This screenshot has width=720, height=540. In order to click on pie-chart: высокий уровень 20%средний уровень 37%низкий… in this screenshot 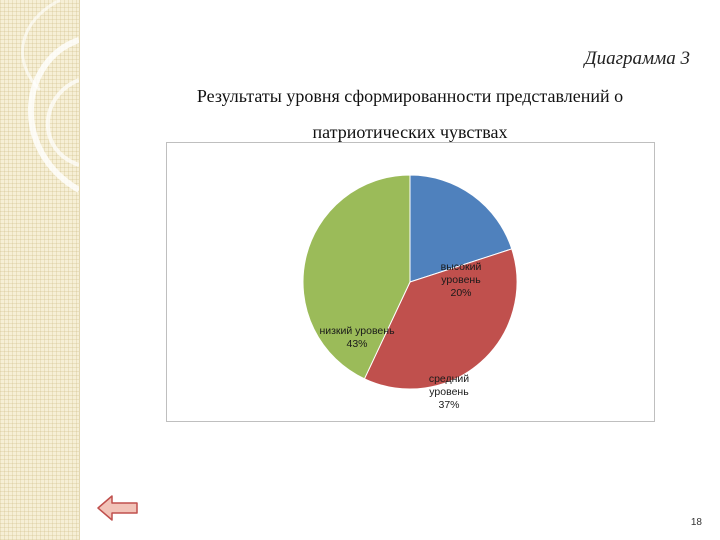, I will do `click(410, 292)`.